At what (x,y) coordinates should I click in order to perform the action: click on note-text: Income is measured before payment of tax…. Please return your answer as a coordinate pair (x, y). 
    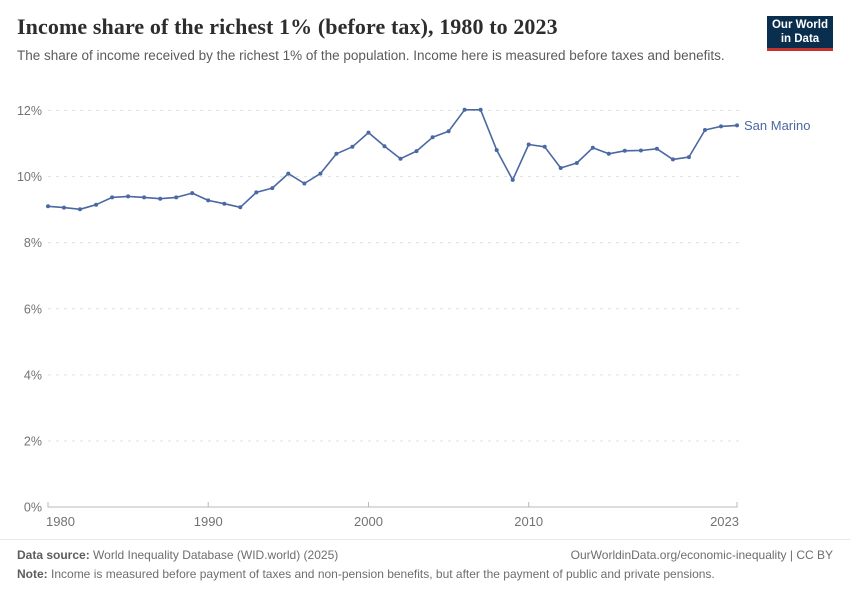
    Looking at the image, I should click on (381, 574).